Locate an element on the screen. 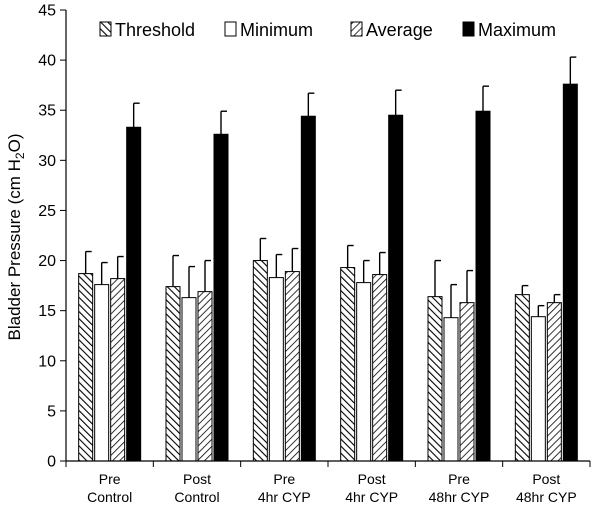  y-tick-label: 10 is located at coordinates (47, 361).